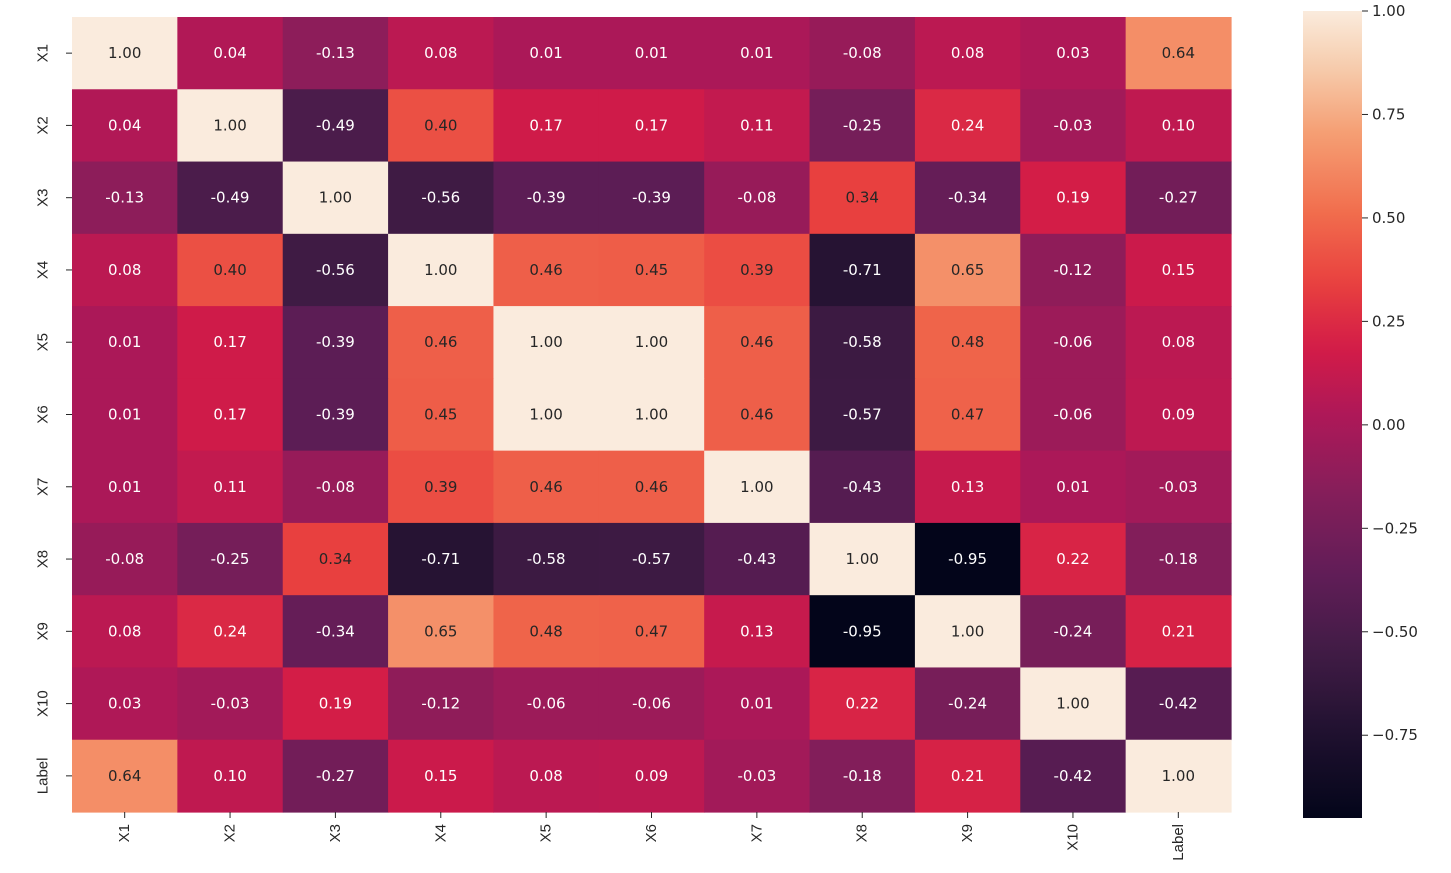 This screenshot has width=1451, height=873. Describe the element at coordinates (229, 415) in the screenshot. I see `cell-value-label: 0.17` at that location.